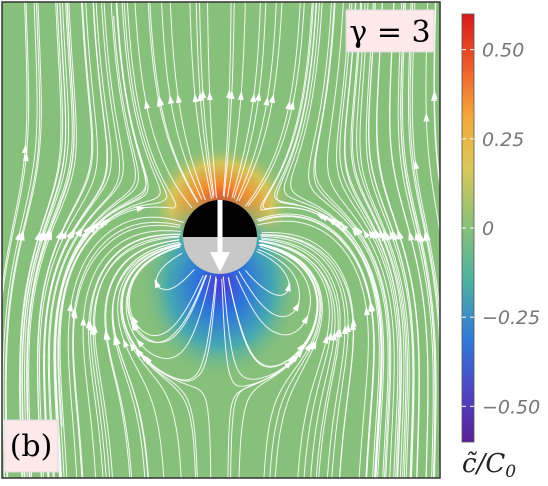 The image size is (548, 486). What do you see at coordinates (220, 237) in the screenshot?
I see `particle` at bounding box center [220, 237].